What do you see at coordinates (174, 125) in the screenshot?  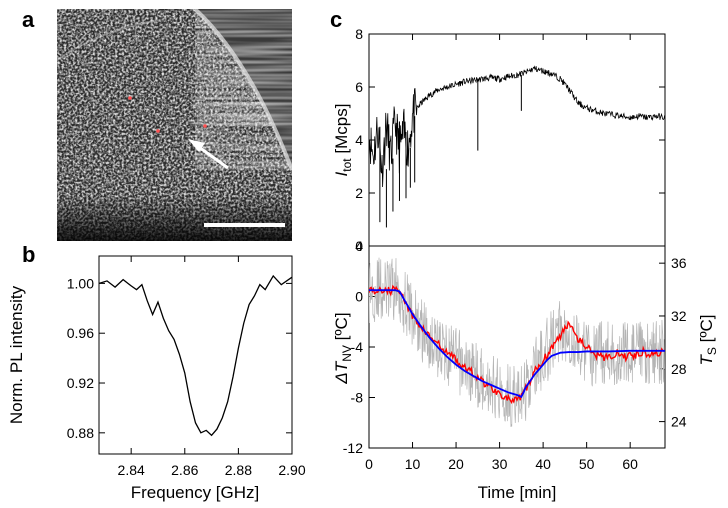 I see `micrograph-image` at bounding box center [174, 125].